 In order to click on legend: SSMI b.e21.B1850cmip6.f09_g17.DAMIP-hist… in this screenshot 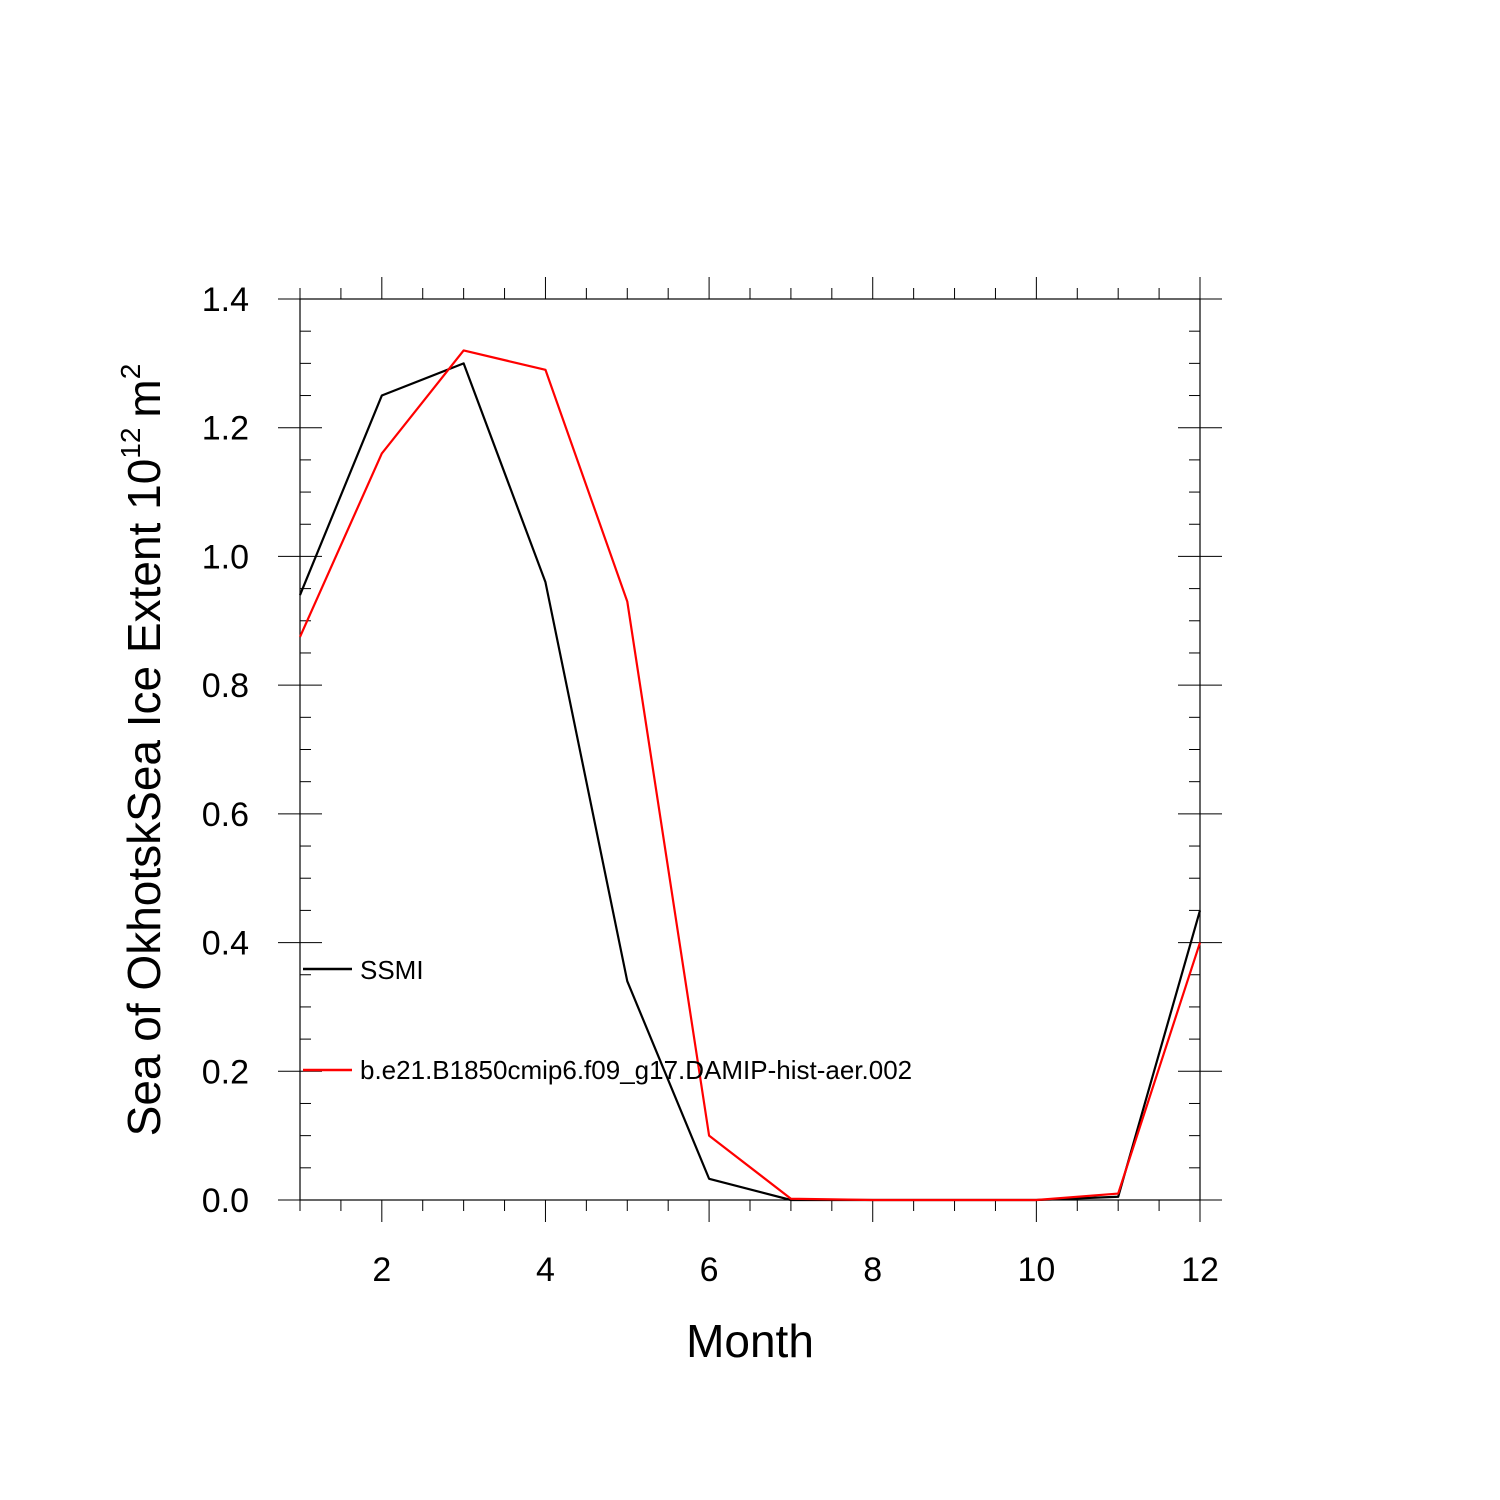, I will do `click(607, 1020)`.